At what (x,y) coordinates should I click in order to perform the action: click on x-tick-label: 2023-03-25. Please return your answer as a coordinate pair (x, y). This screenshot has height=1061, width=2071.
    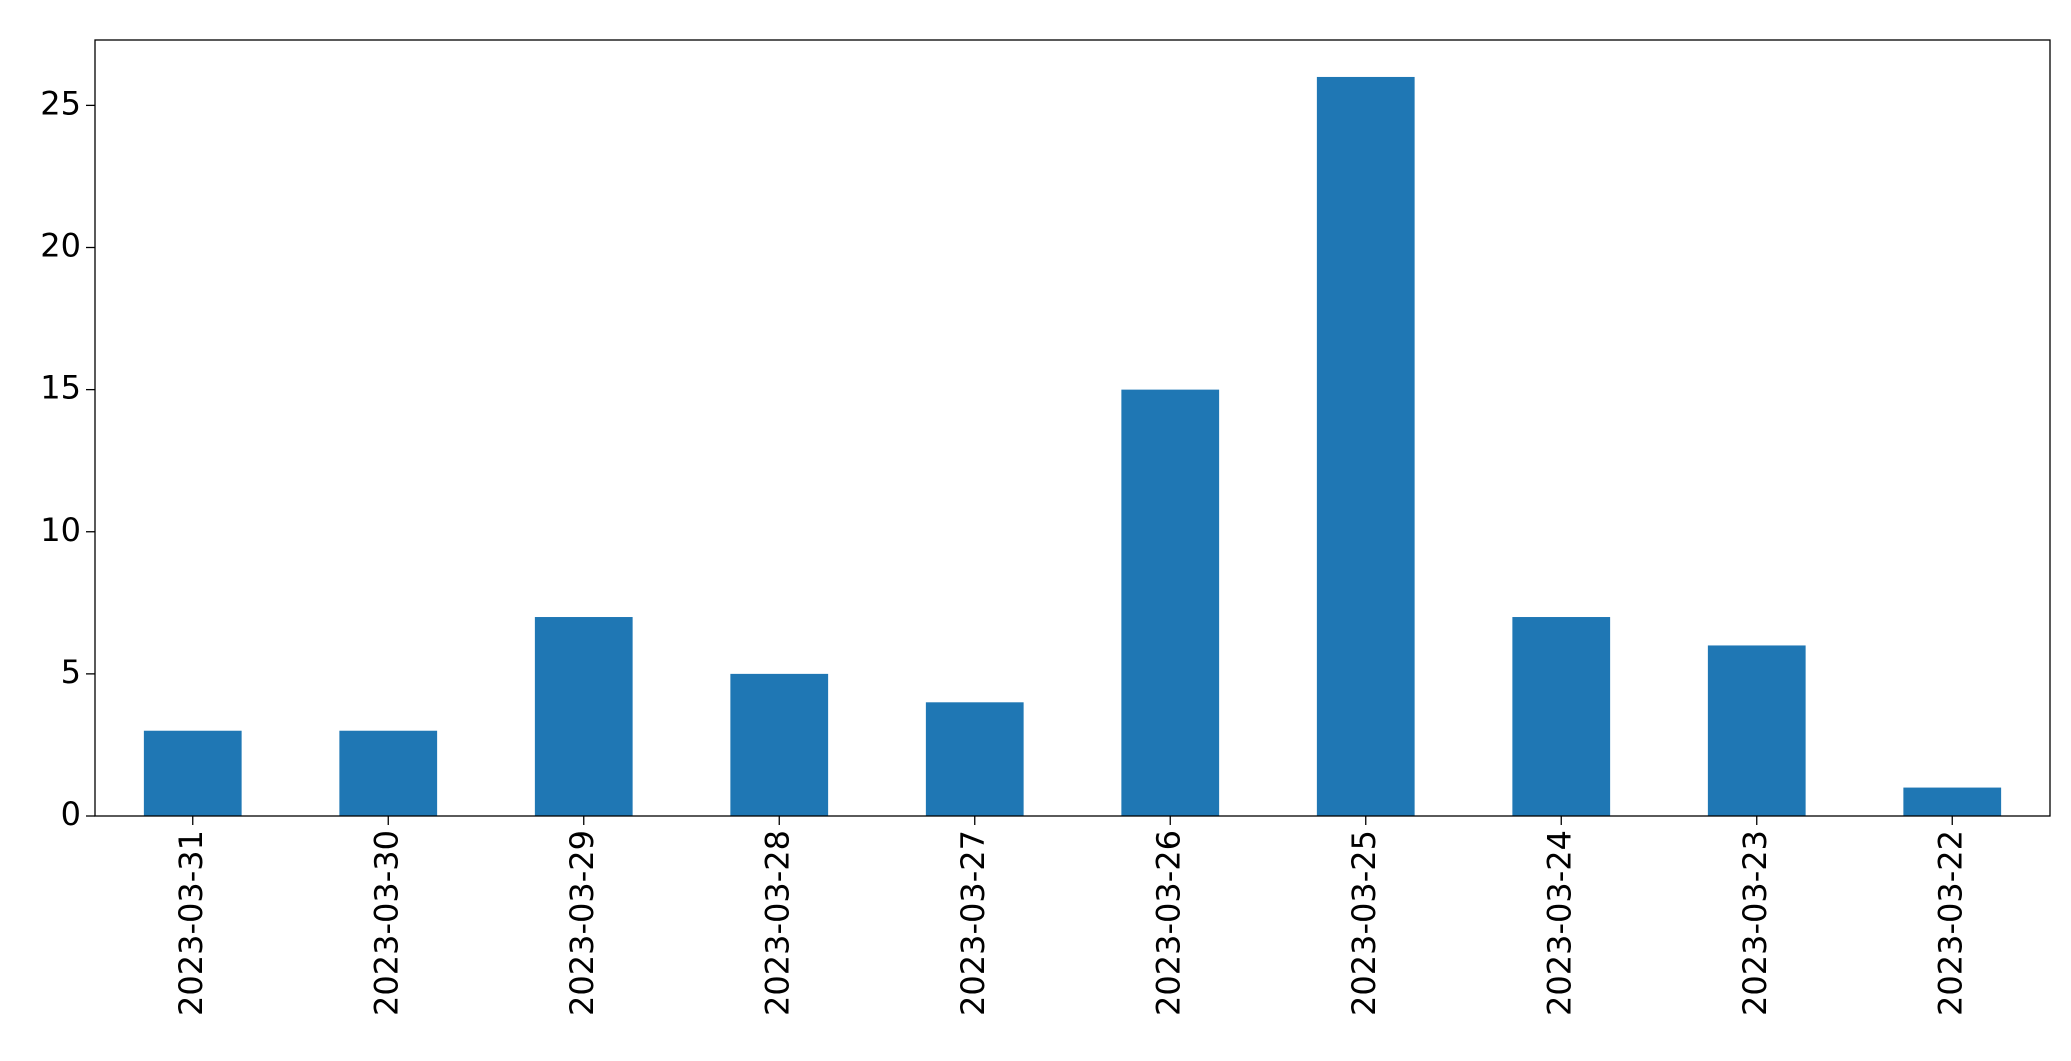
    Looking at the image, I should click on (1364, 923).